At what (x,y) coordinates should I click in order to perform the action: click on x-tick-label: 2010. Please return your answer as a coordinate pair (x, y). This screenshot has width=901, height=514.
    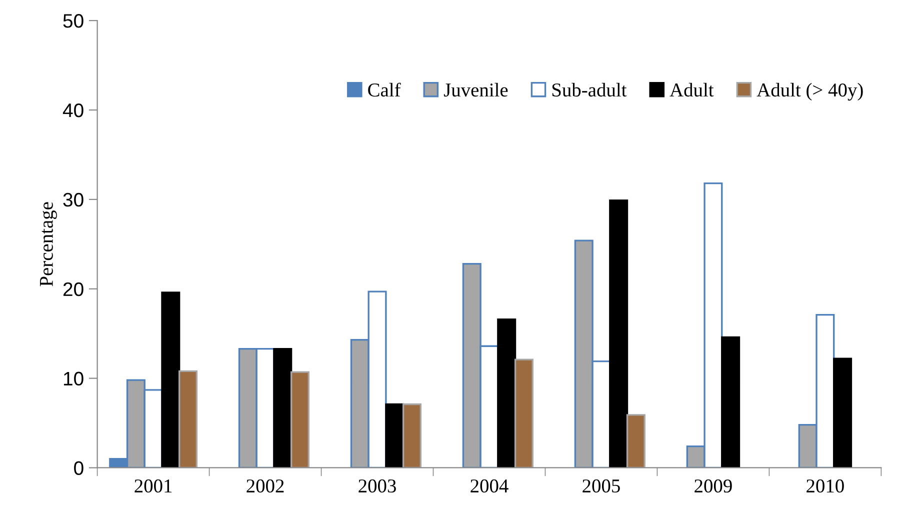
    Looking at the image, I should click on (825, 486).